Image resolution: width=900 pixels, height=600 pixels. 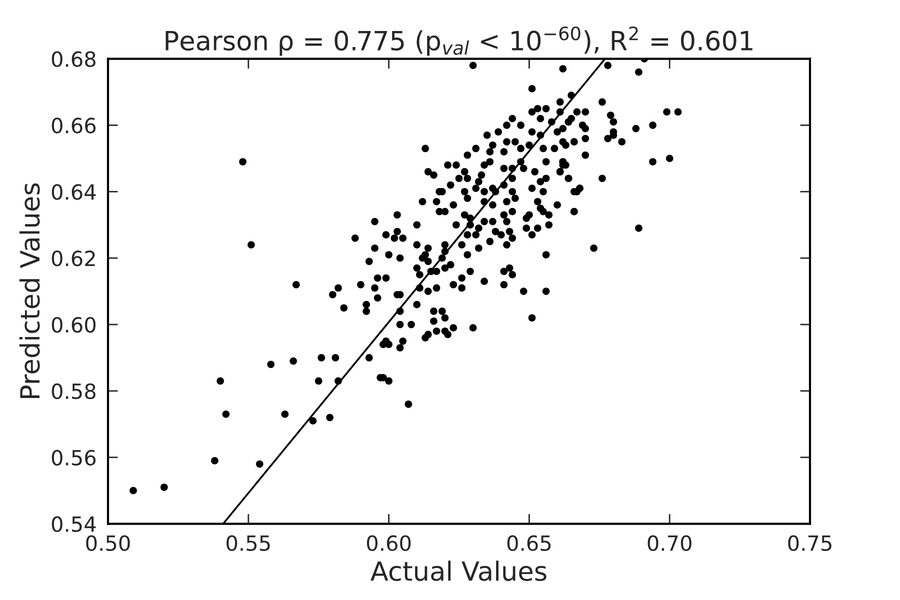 What do you see at coordinates (670, 543) in the screenshot?
I see `x-tick-label: 0.70` at bounding box center [670, 543].